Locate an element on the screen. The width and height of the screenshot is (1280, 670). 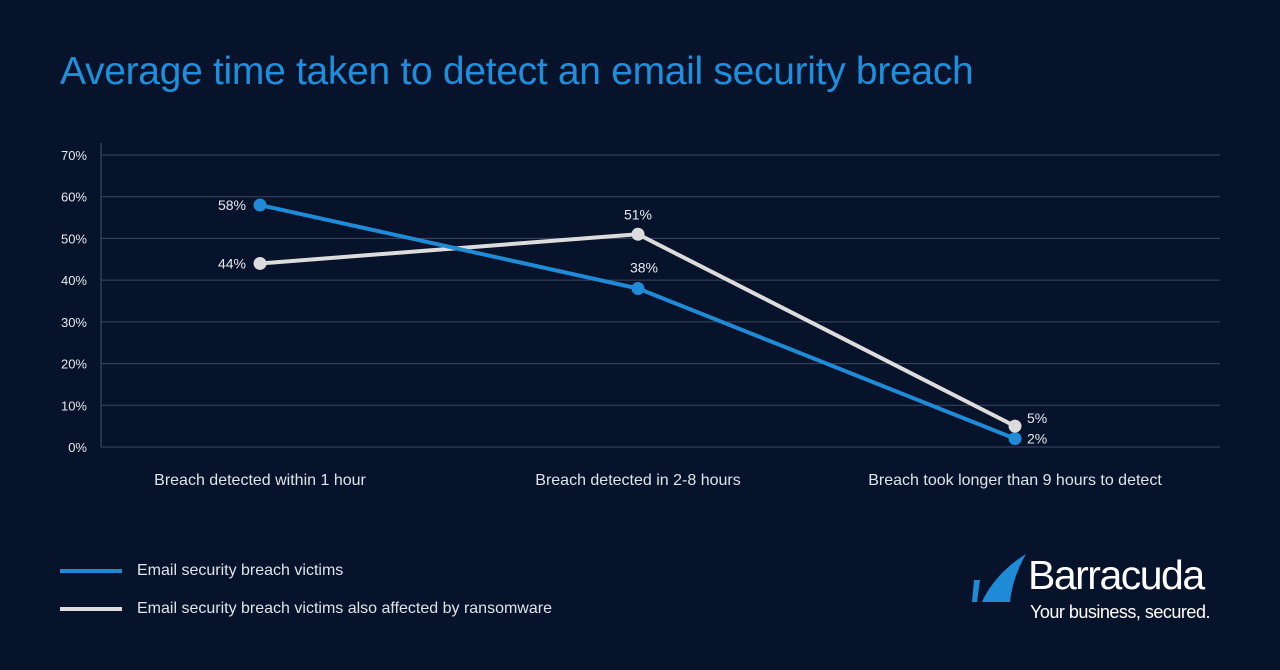
y-tick-label: 50% is located at coordinates (74, 238).